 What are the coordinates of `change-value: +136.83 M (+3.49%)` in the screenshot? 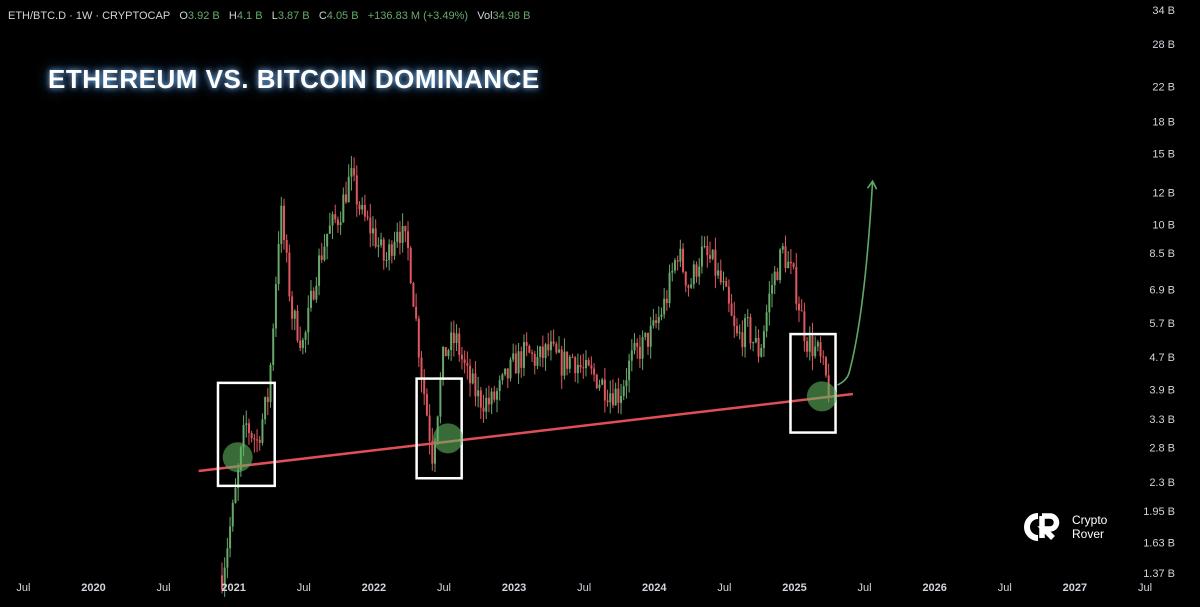 It's located at (418, 16).